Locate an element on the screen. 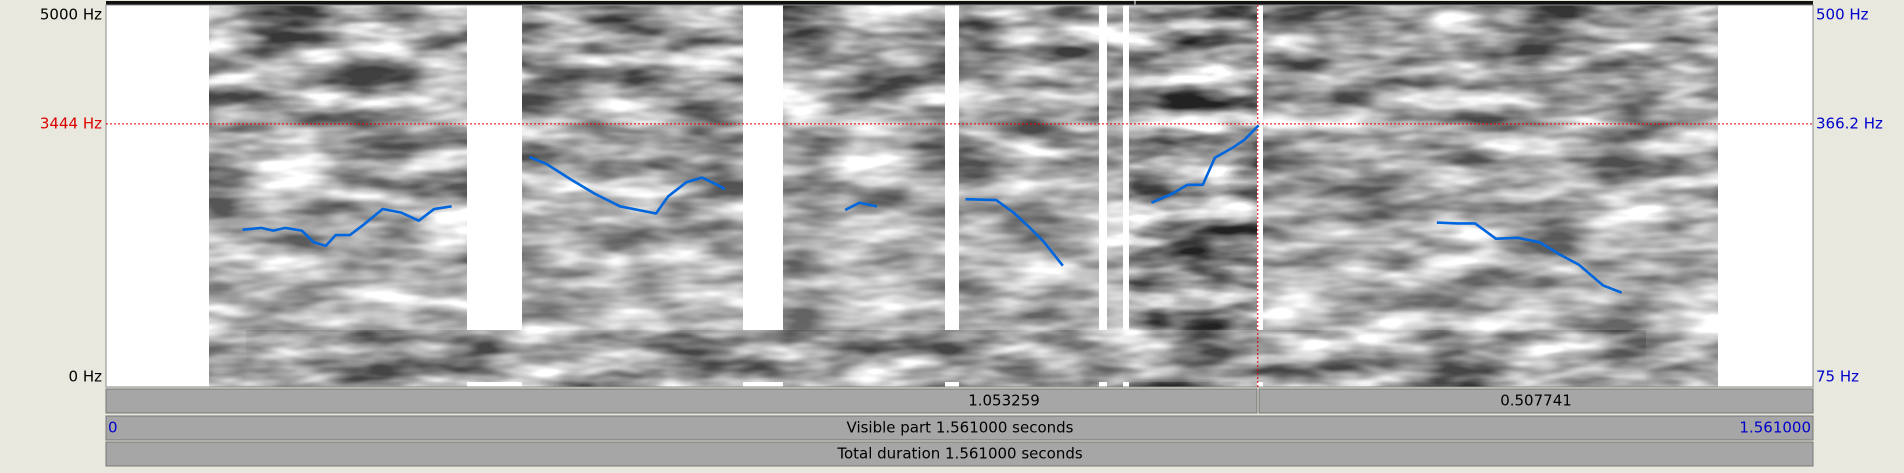 The height and width of the screenshot is (473, 1904). bars is located at coordinates (959, 427).